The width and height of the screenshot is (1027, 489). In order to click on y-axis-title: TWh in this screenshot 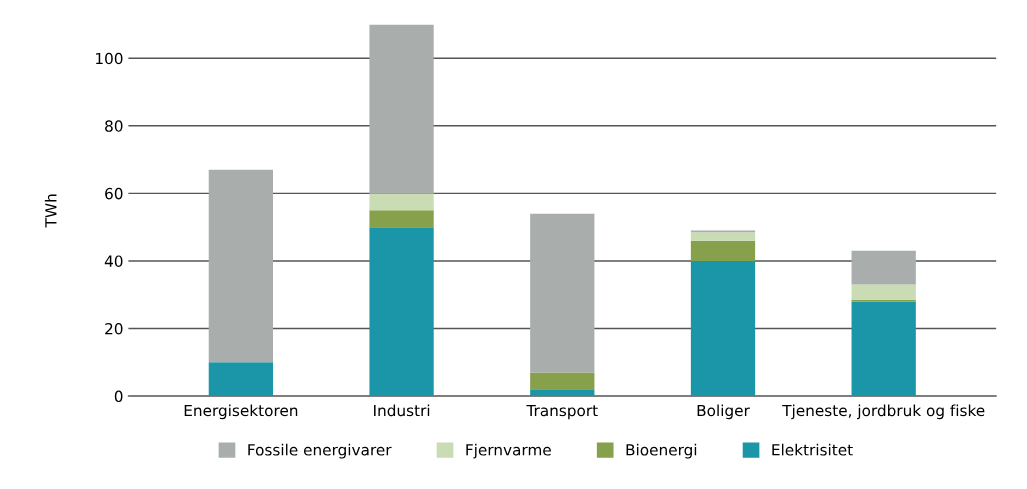, I will do `click(50, 211)`.